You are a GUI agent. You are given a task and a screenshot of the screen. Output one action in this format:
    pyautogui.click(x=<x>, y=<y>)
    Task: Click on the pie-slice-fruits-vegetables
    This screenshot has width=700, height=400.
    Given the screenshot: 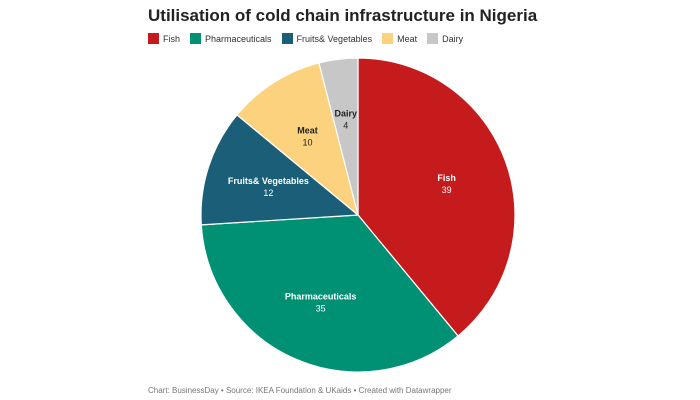 What is the action you would take?
    pyautogui.click(x=280, y=170)
    